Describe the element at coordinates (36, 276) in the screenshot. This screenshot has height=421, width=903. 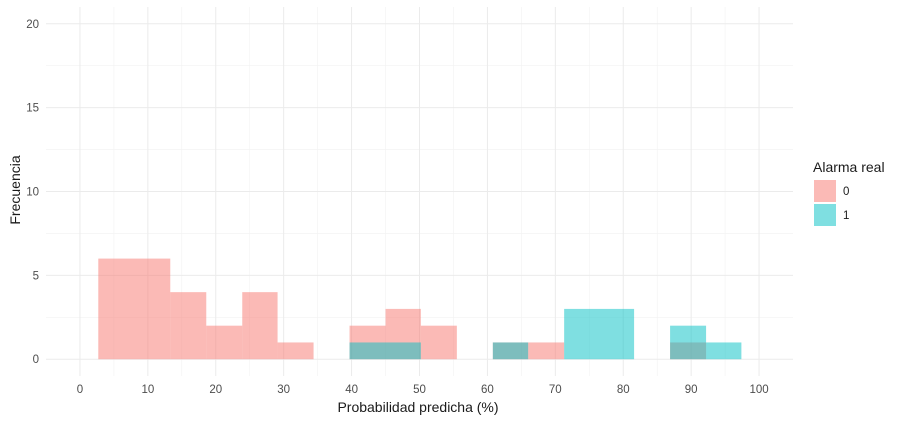
I see `y-tick-label: 5` at that location.